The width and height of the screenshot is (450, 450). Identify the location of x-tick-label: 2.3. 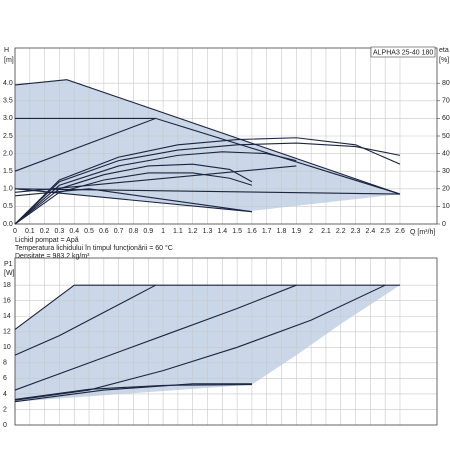
(356, 231).